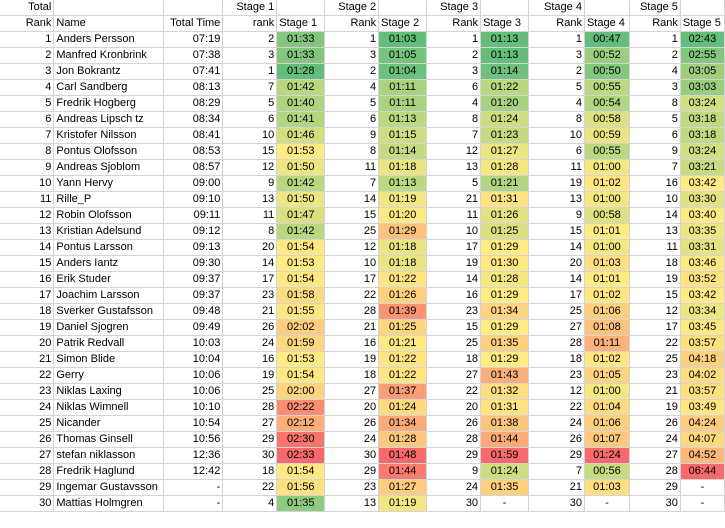  Describe the element at coordinates (655, 279) in the screenshot. I see `stage5-rank-cell: 19` at that location.